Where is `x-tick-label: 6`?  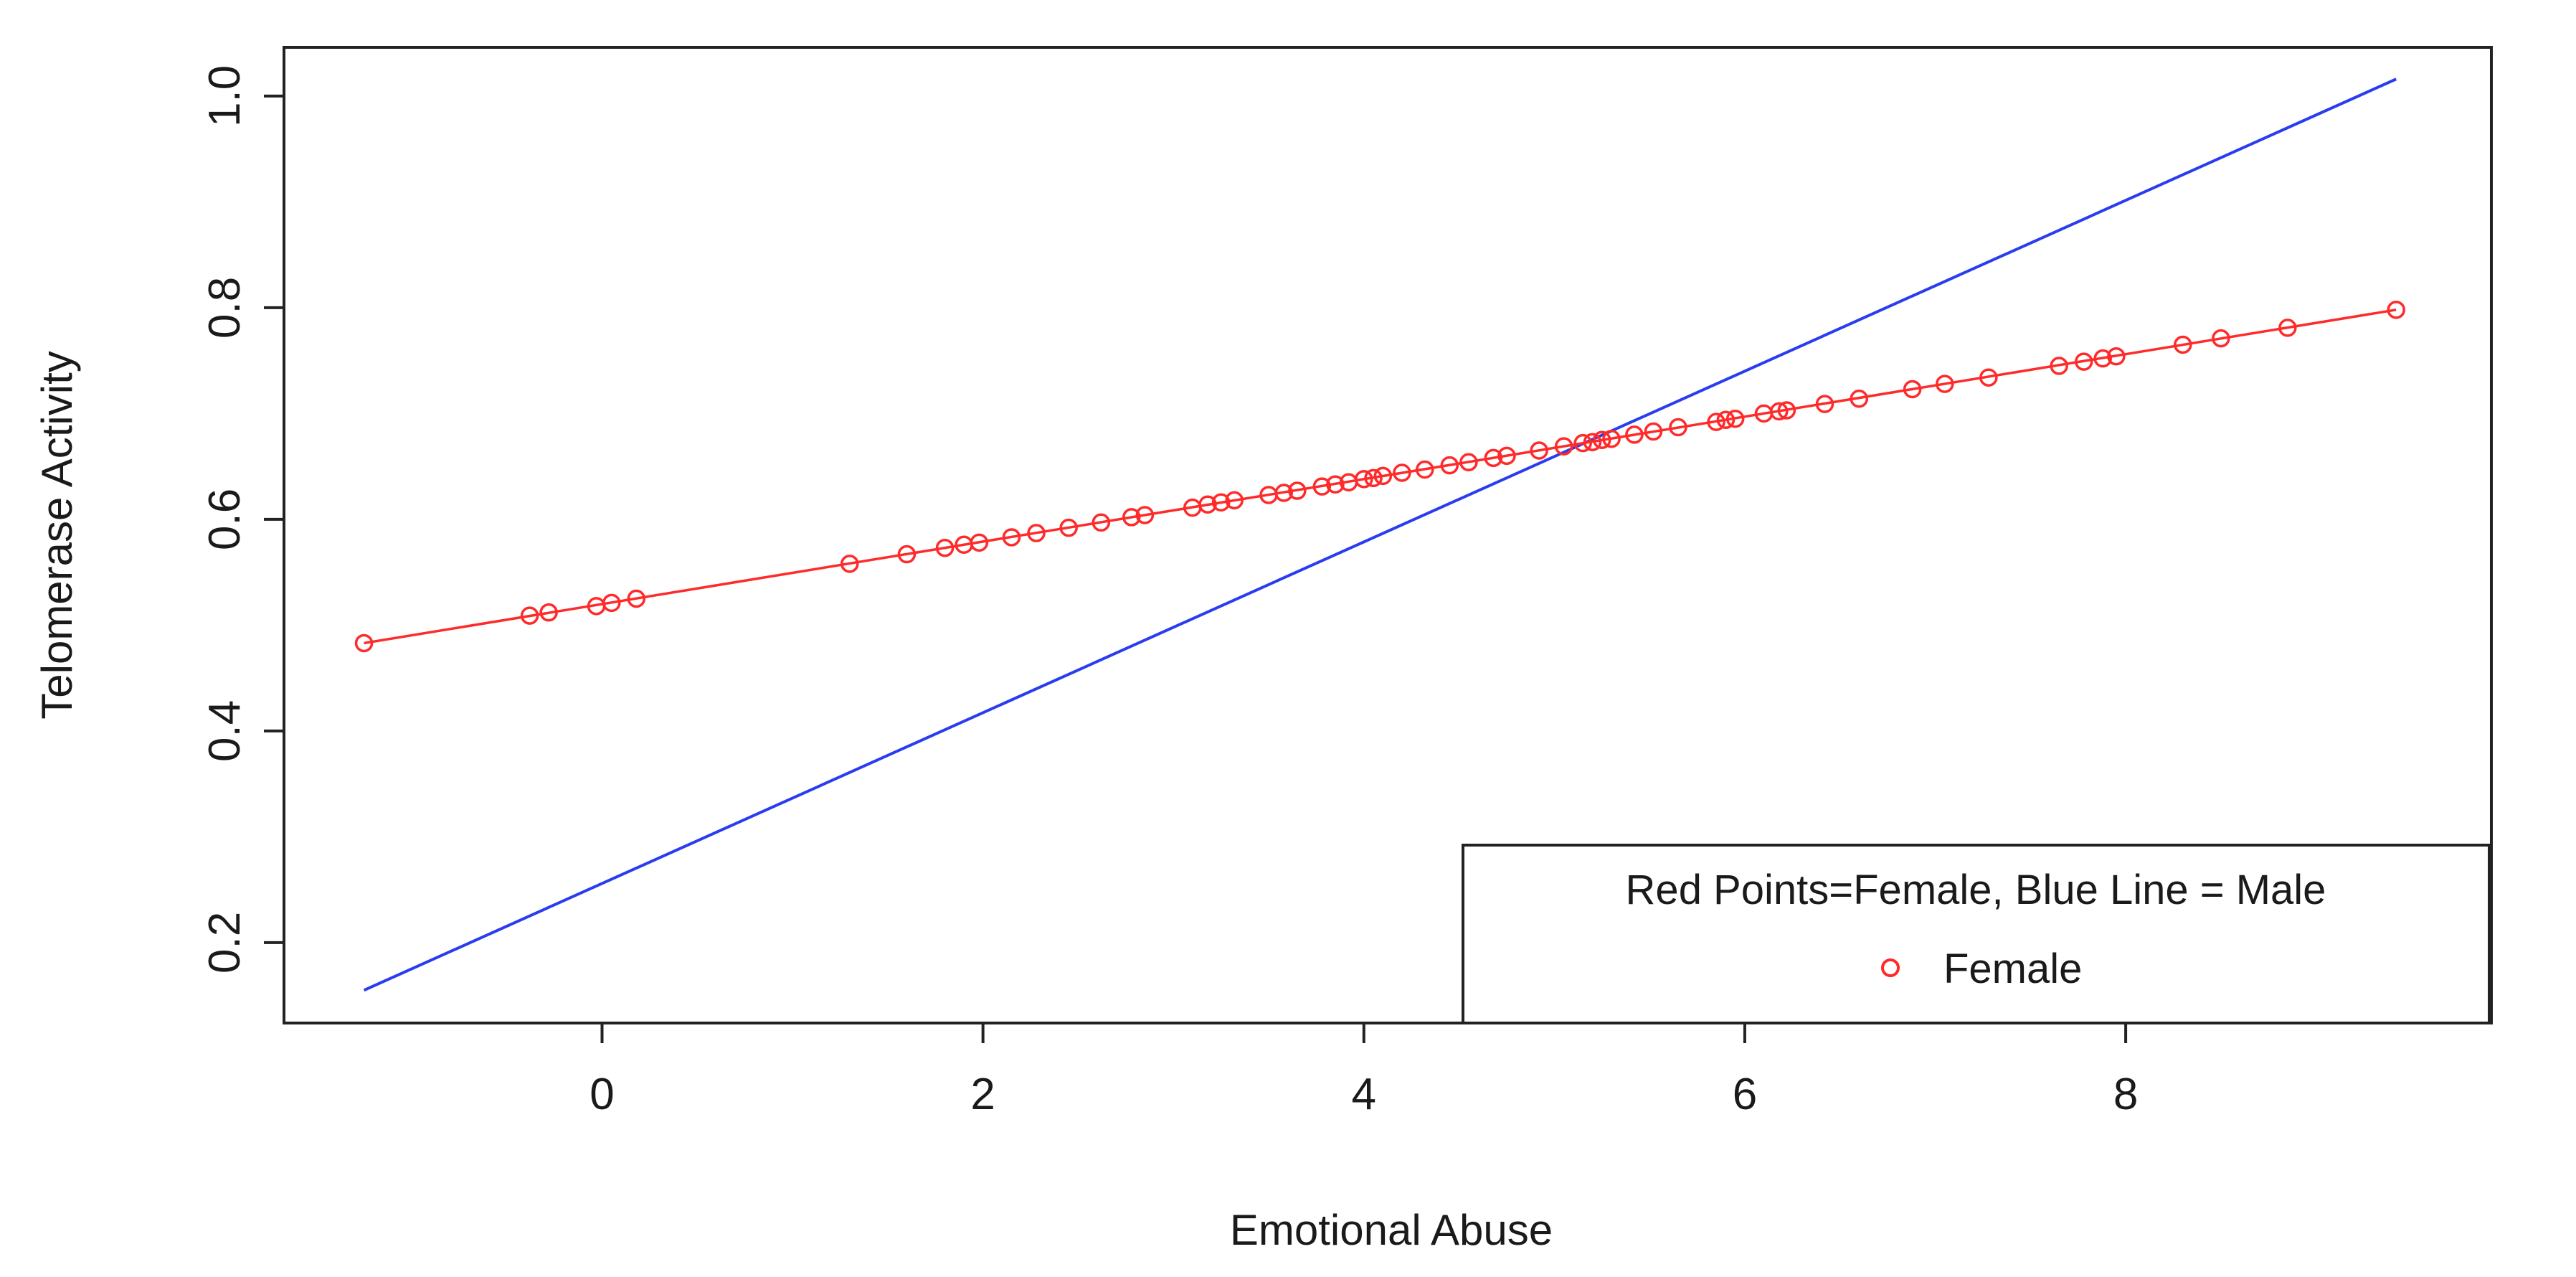
x-tick-label: 6 is located at coordinates (1745, 1094).